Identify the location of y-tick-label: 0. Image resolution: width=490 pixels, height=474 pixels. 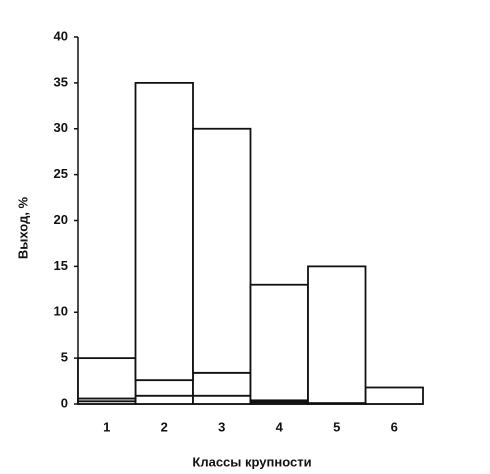
(64, 402).